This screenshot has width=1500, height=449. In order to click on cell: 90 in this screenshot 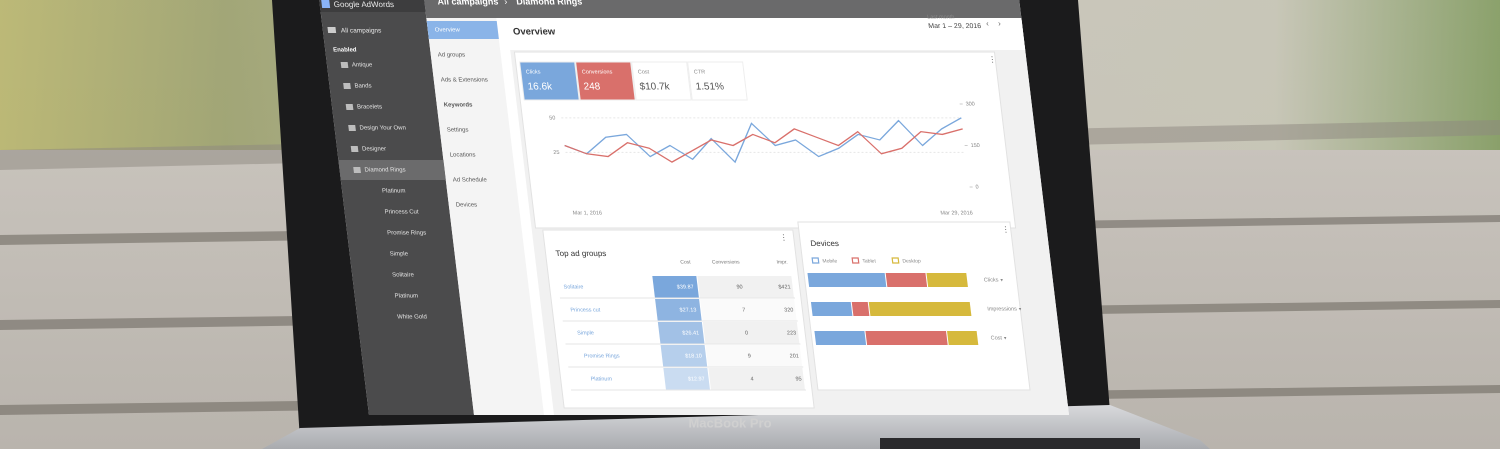, I will do `click(739, 287)`.